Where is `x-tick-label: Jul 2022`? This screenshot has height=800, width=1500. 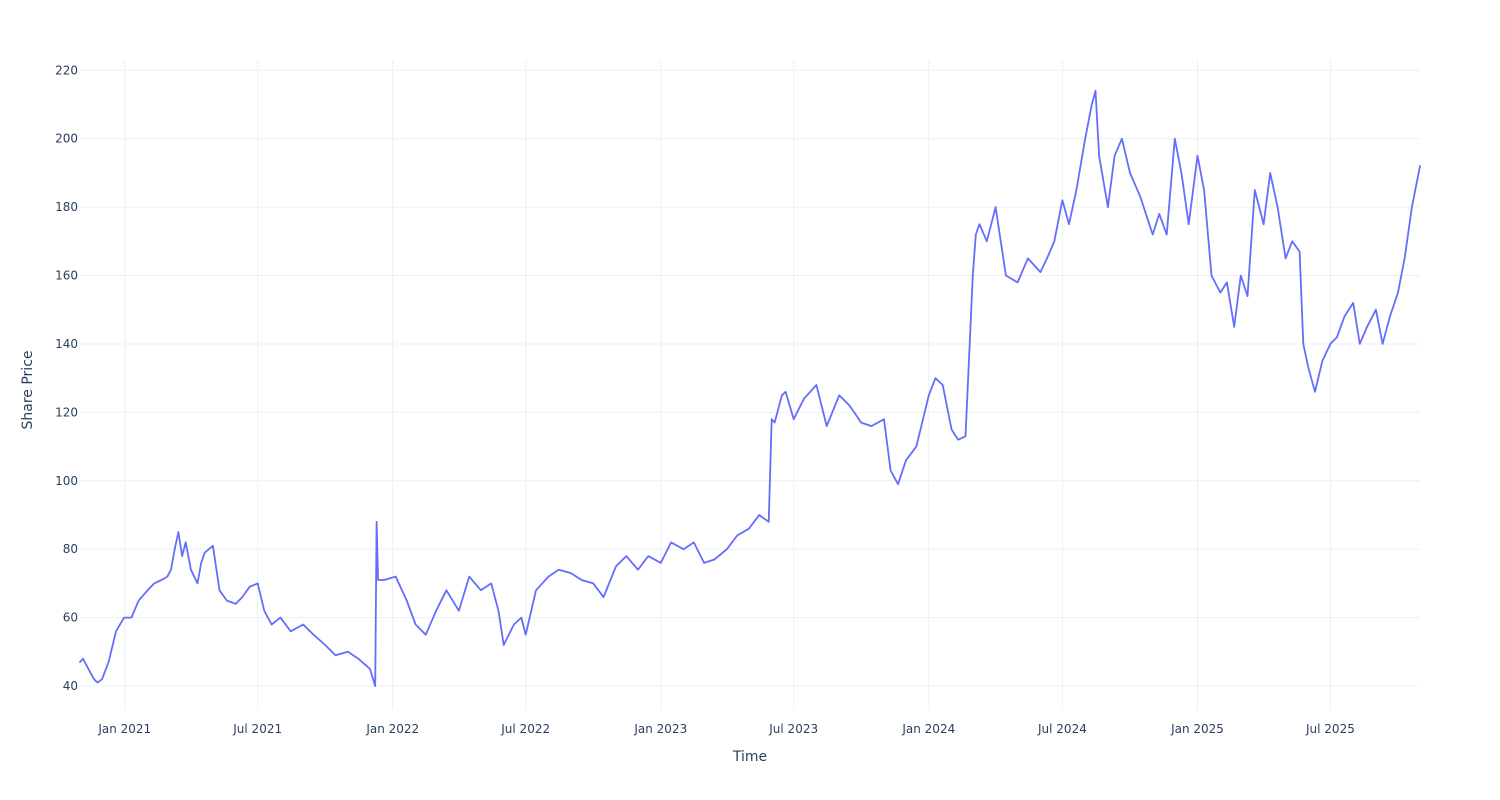 x-tick-label: Jul 2022 is located at coordinates (525, 729).